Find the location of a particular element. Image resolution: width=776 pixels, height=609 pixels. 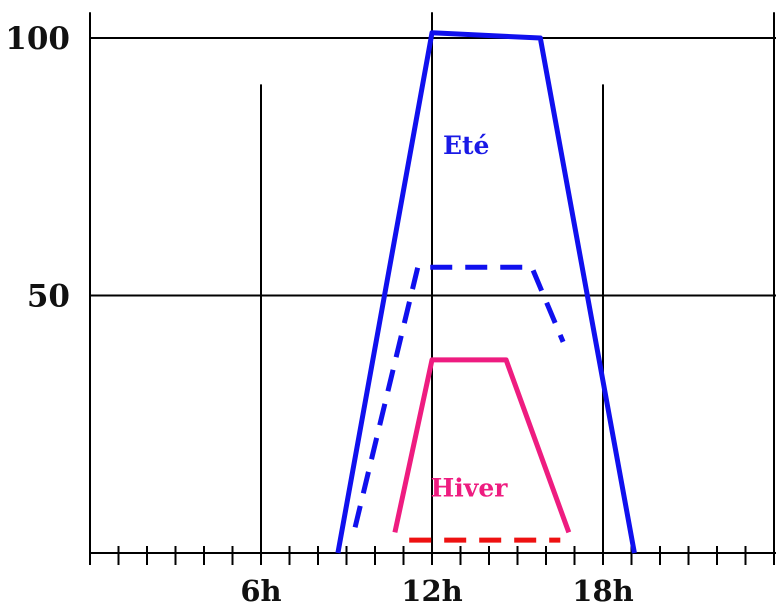

y-tick-label-50: 50 is located at coordinates (48, 297).